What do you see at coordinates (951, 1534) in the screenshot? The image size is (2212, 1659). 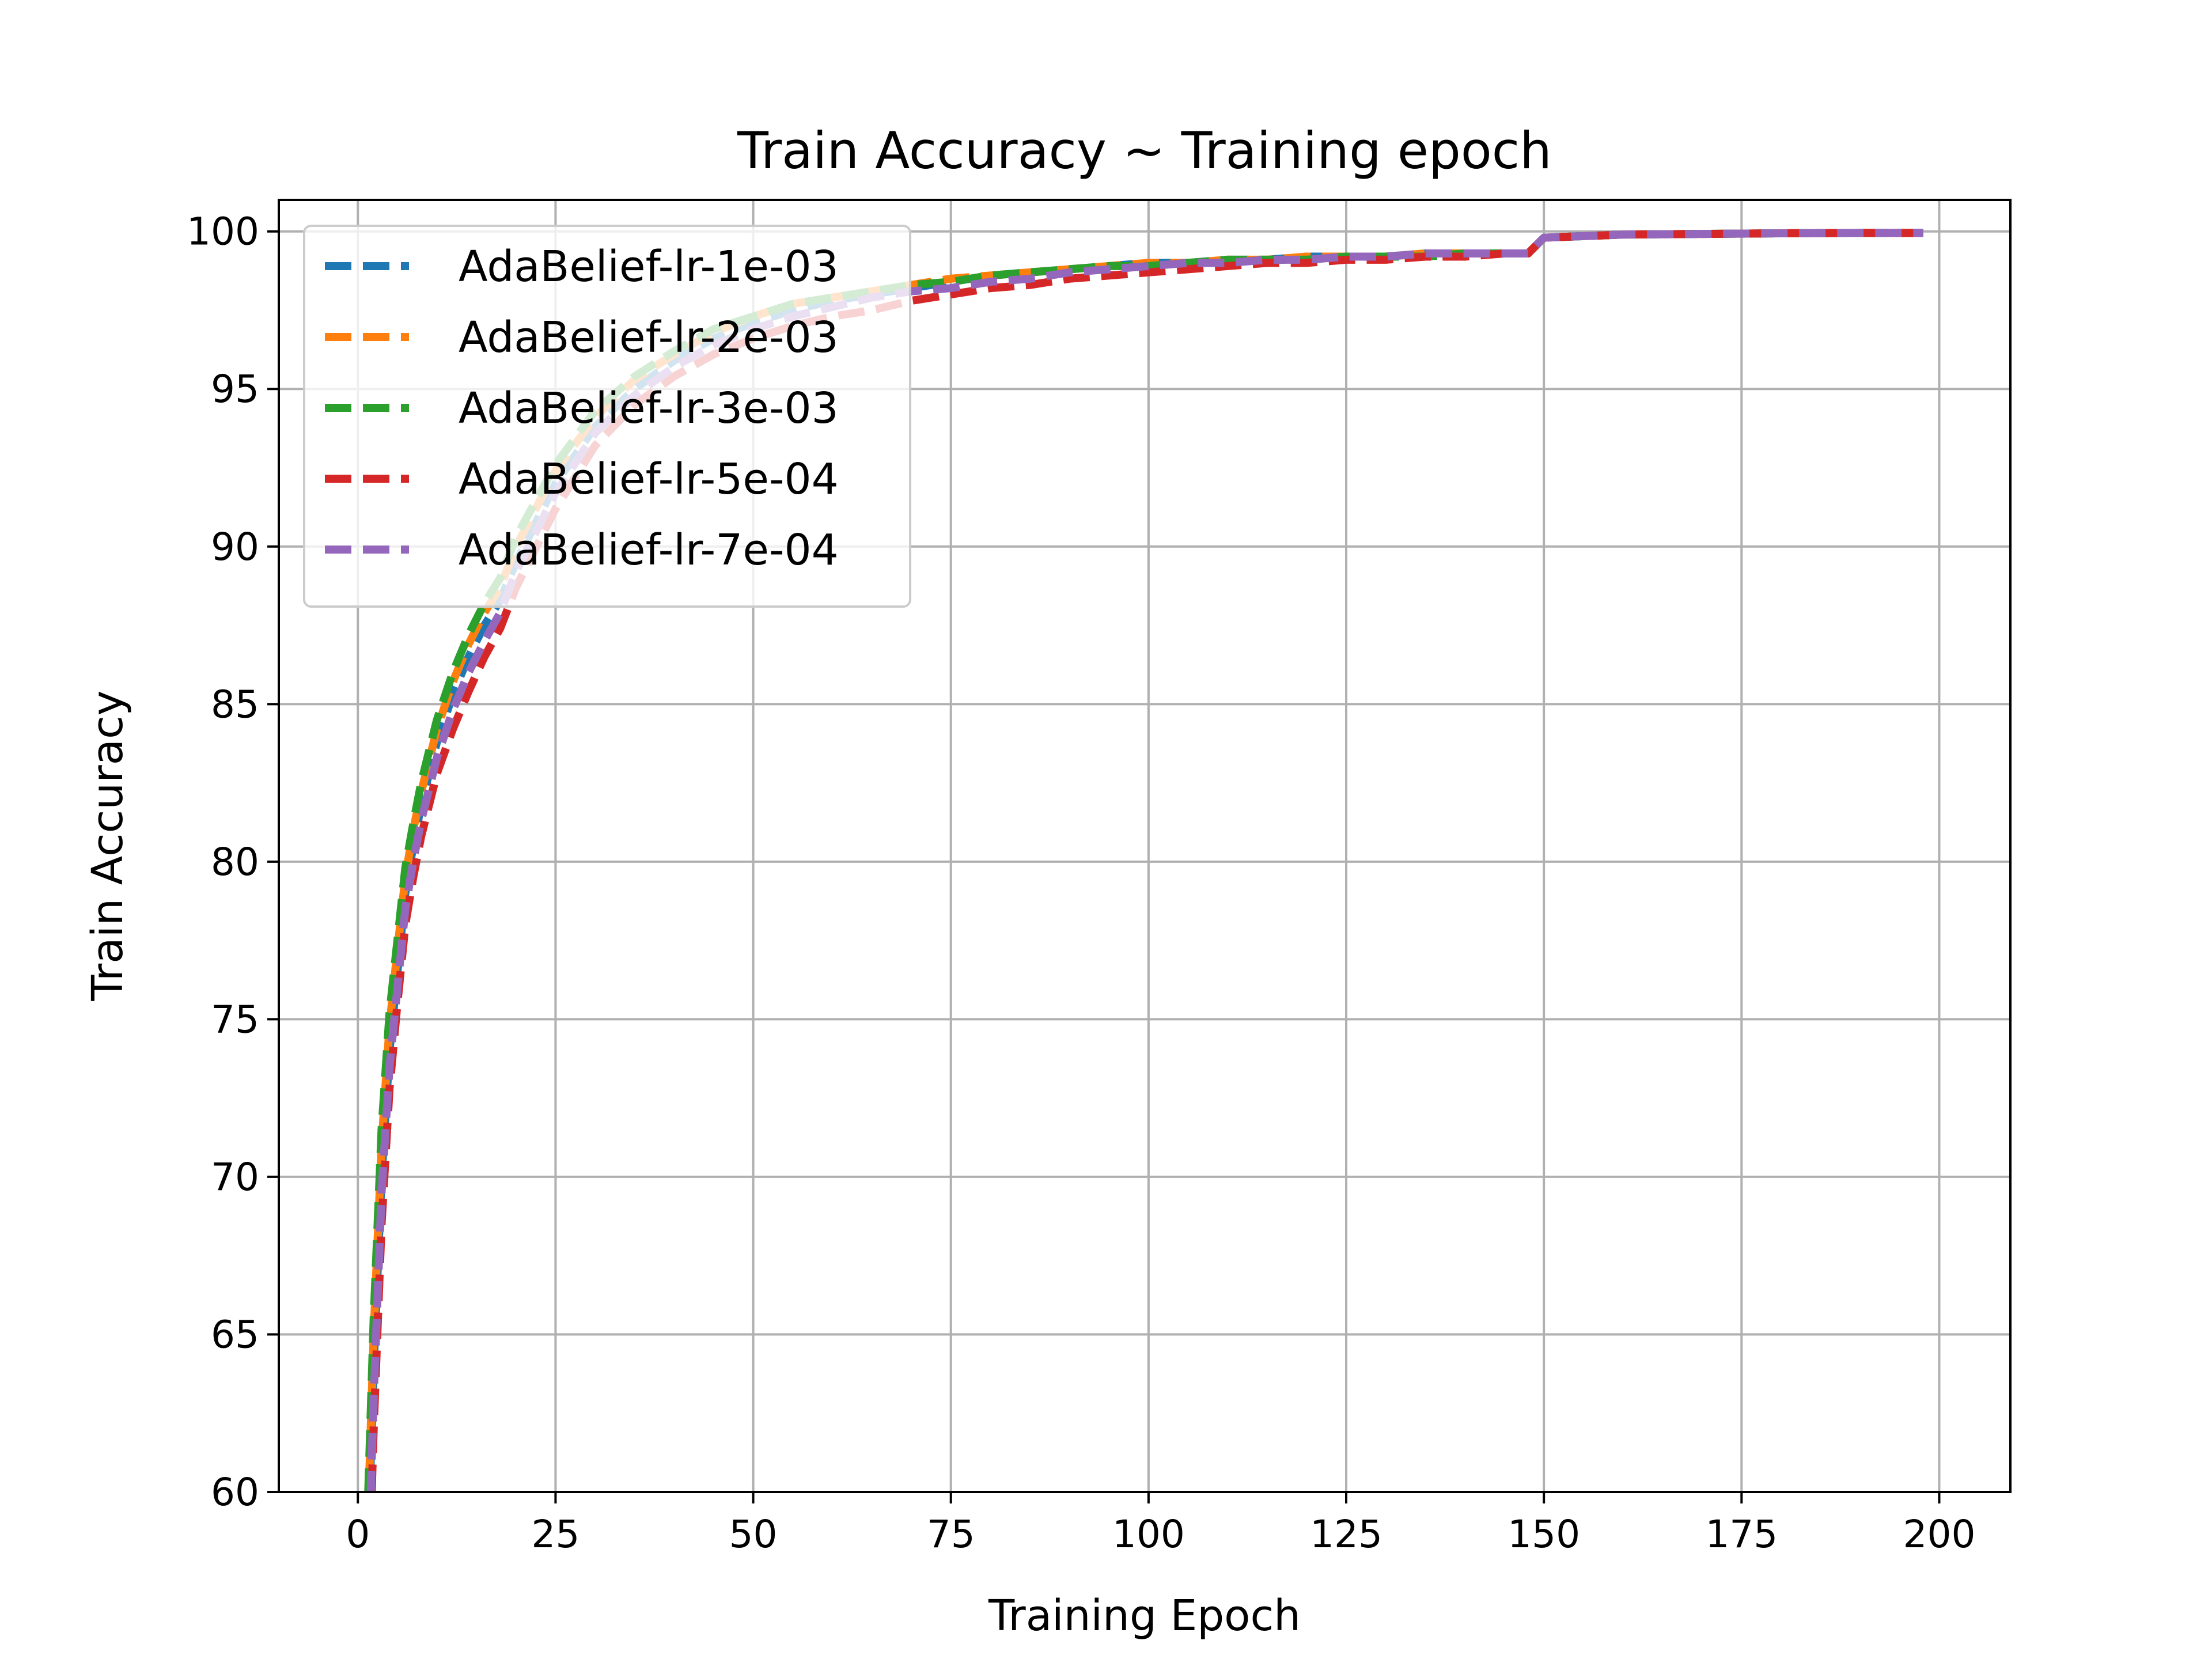 I see `x-tick-label: 75` at bounding box center [951, 1534].